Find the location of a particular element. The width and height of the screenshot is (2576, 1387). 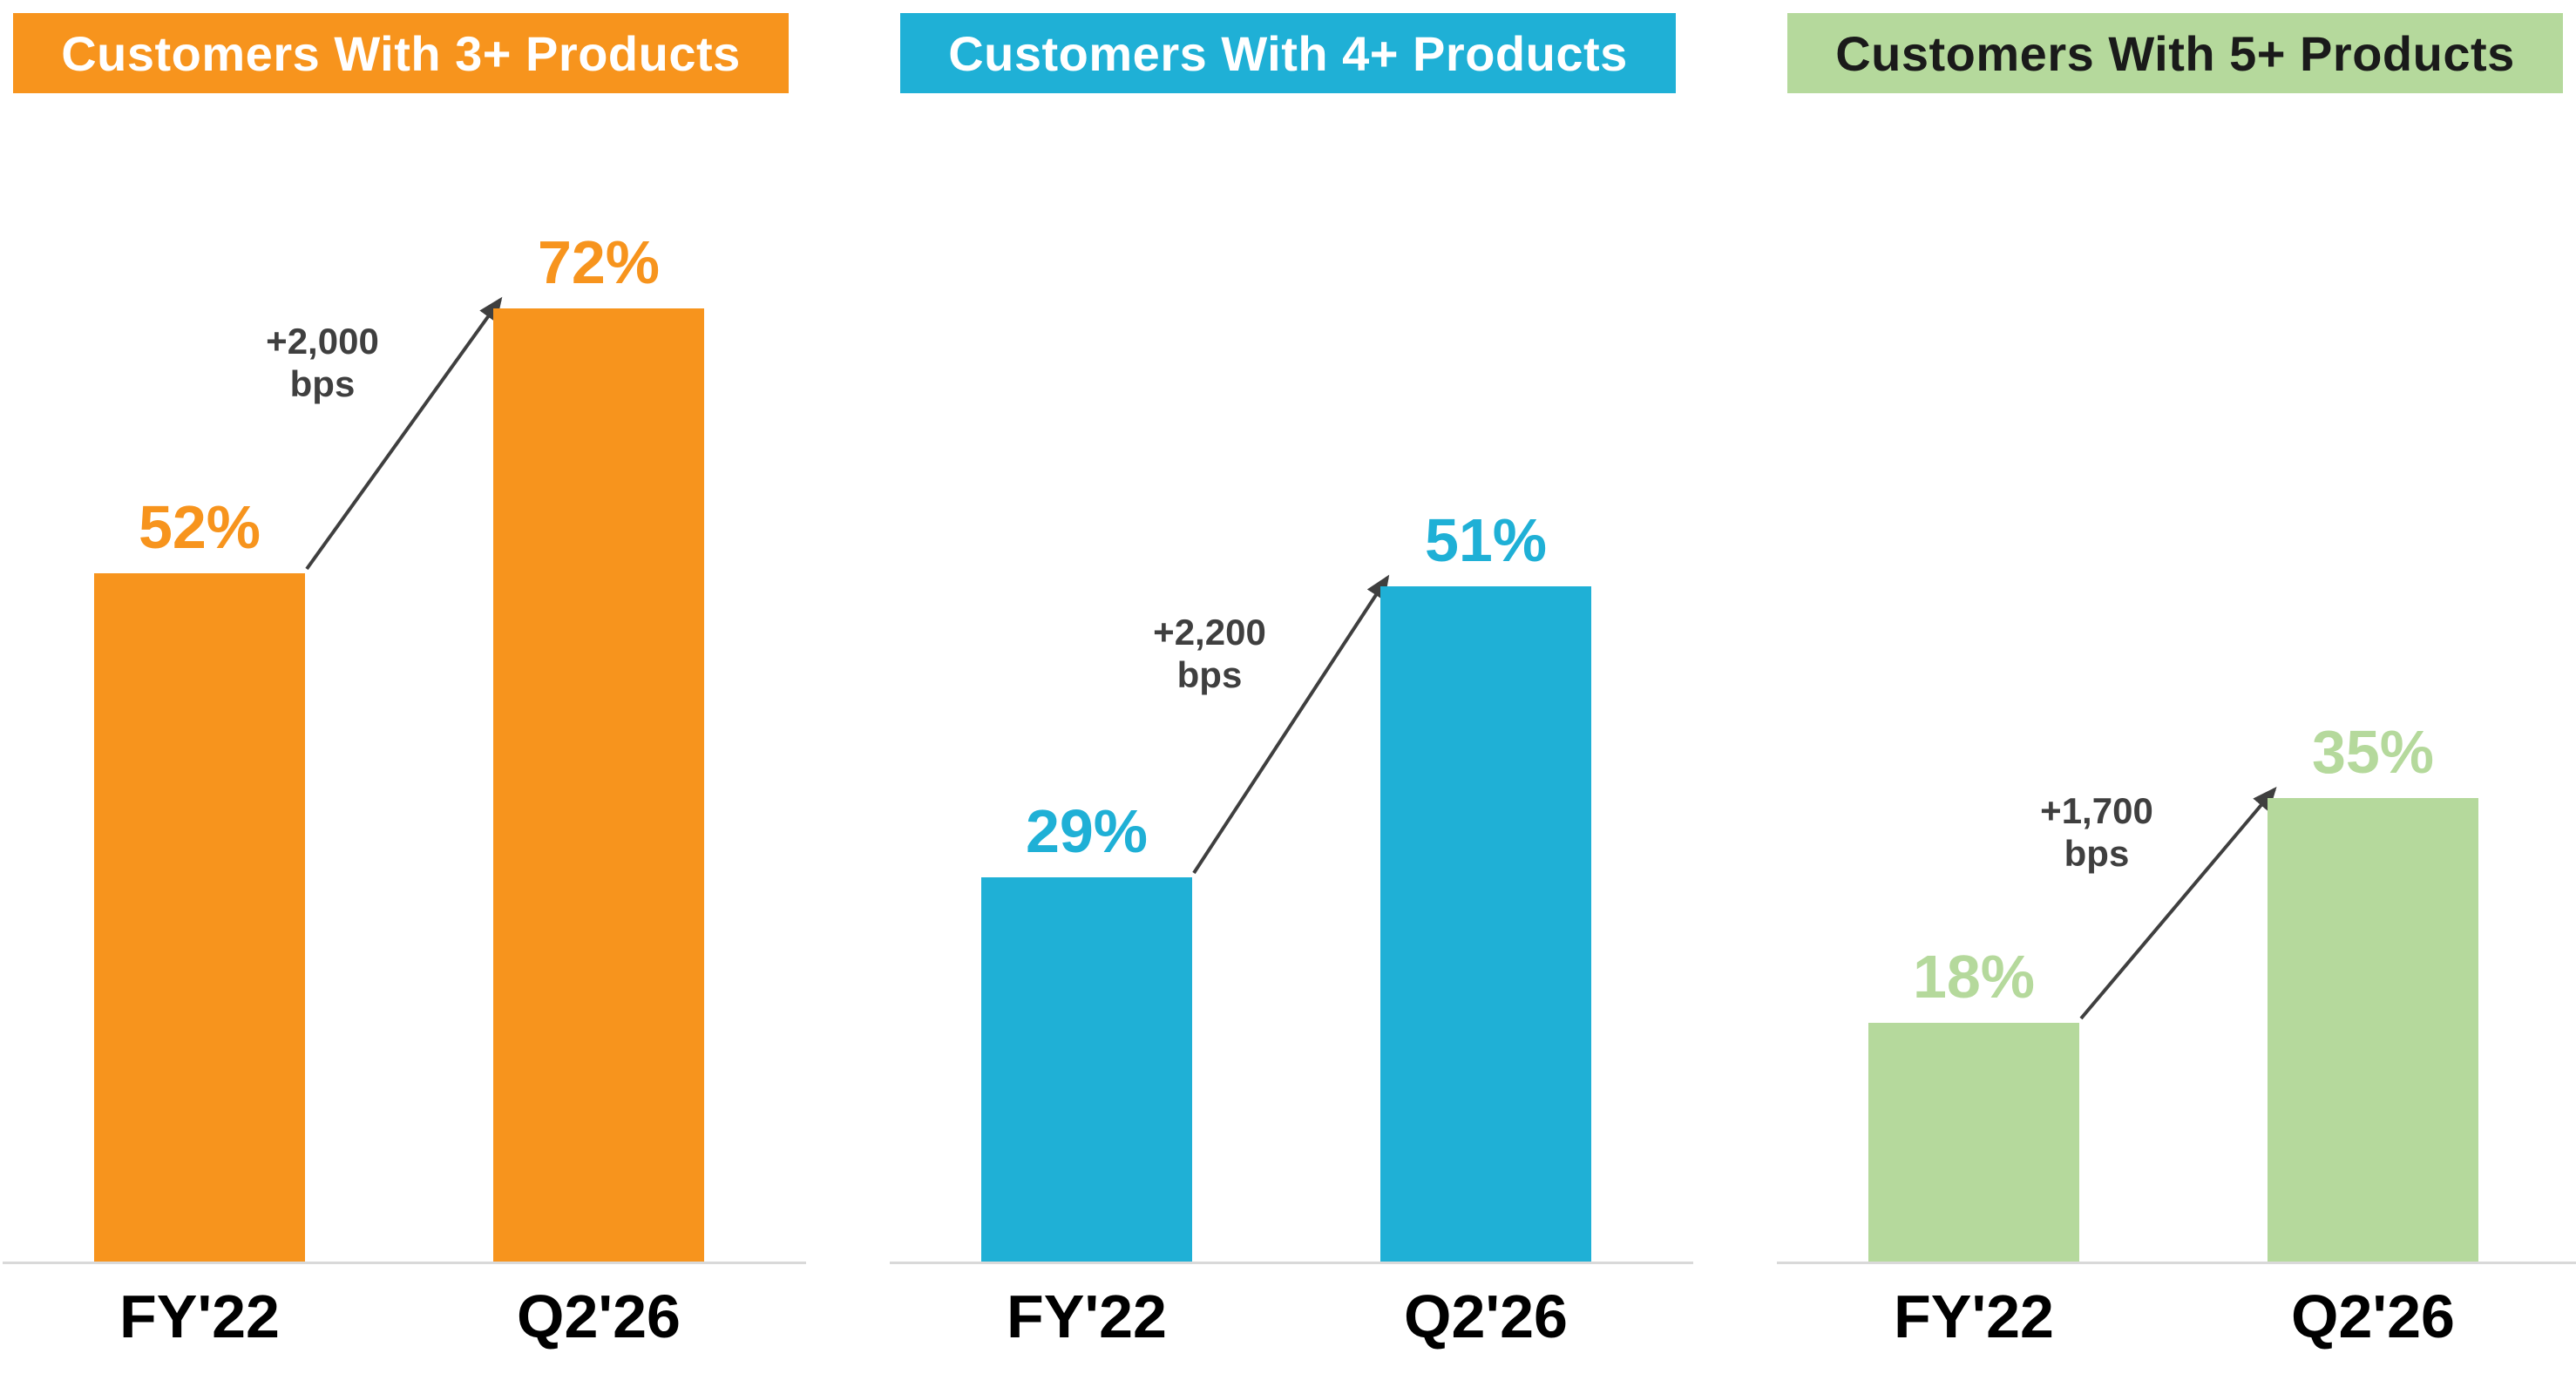

bar-value-label-fy22: 29% is located at coordinates (1087, 831).